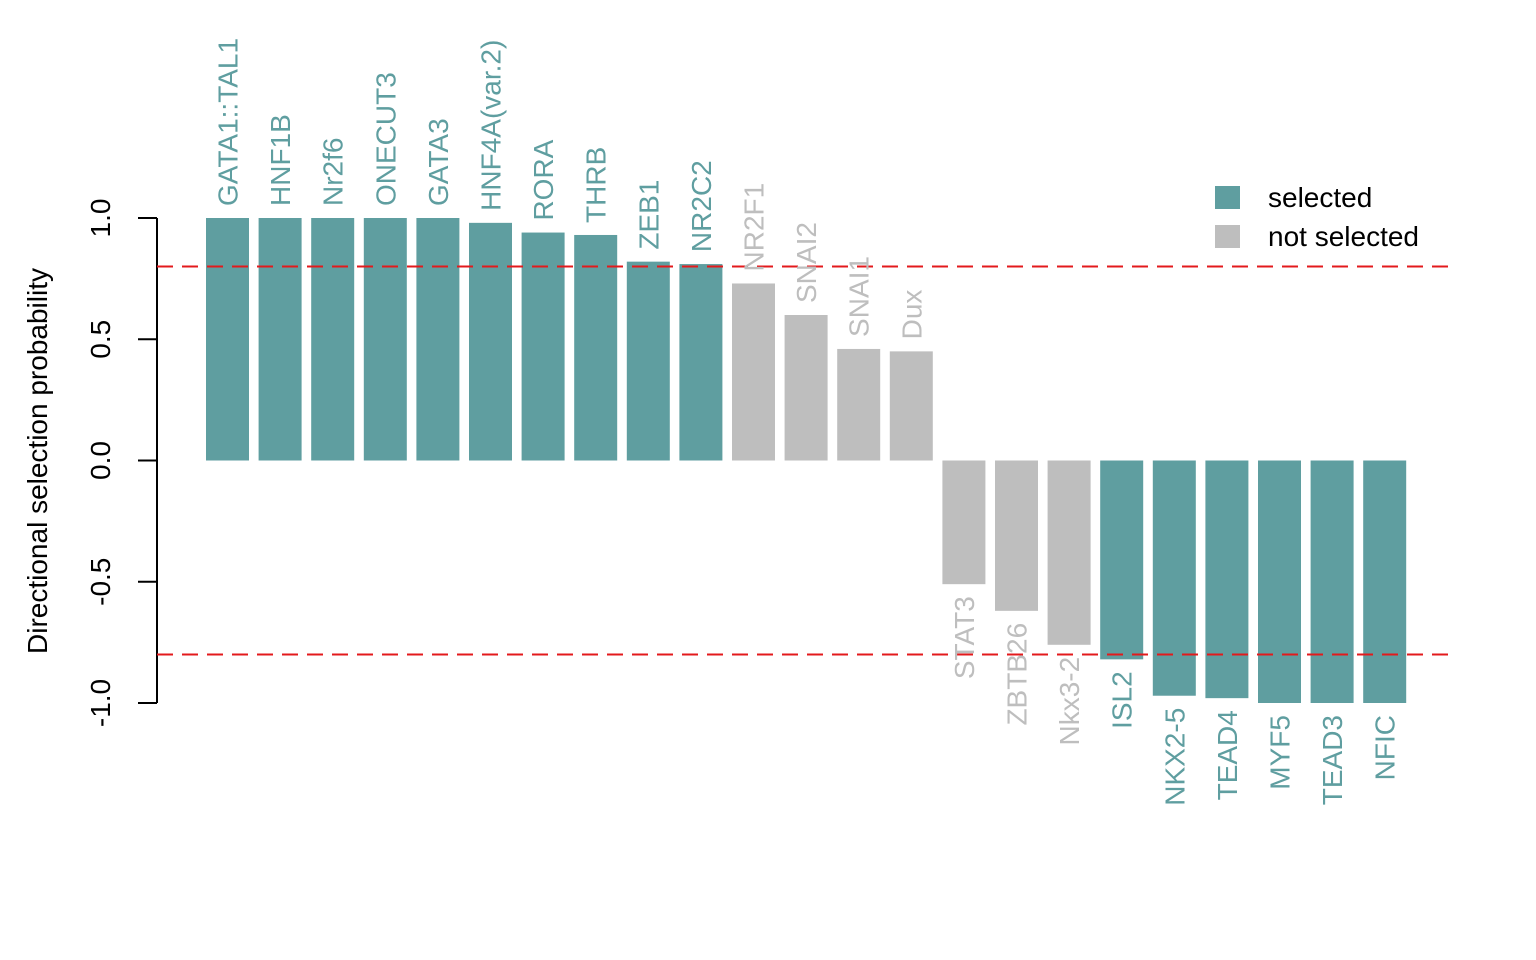 The width and height of the screenshot is (1536, 960). What do you see at coordinates (100, 218) in the screenshot?
I see `y-tick-label: 1.0` at bounding box center [100, 218].